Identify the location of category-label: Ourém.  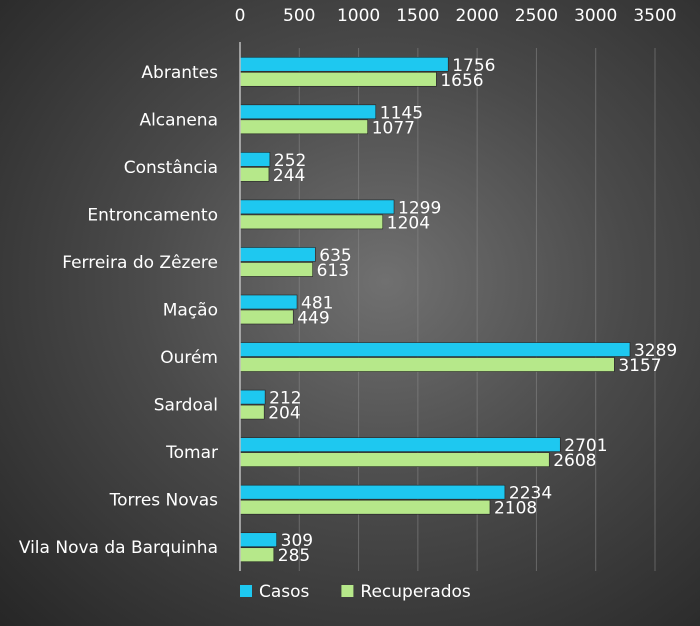
(189, 358).